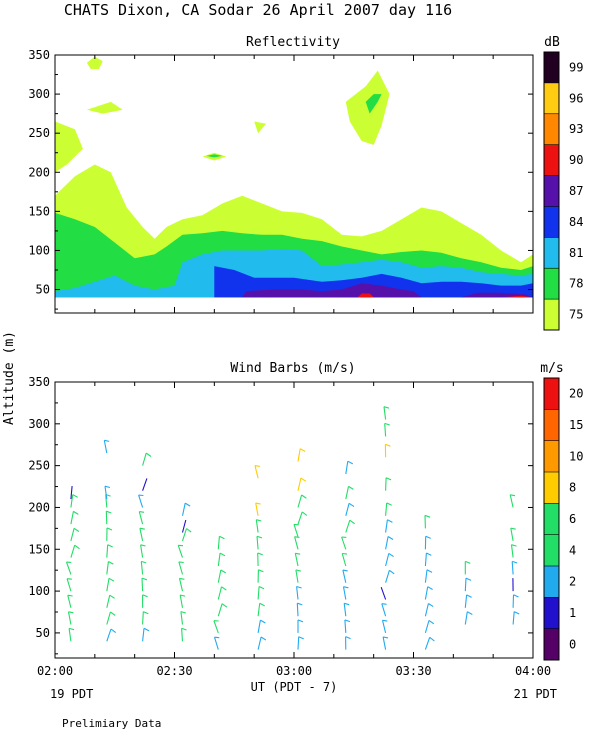 The height and width of the screenshot is (750, 600). What do you see at coordinates (576, 191) in the screenshot?
I see `reflectivity-colorbar-tick-label: 87` at bounding box center [576, 191].